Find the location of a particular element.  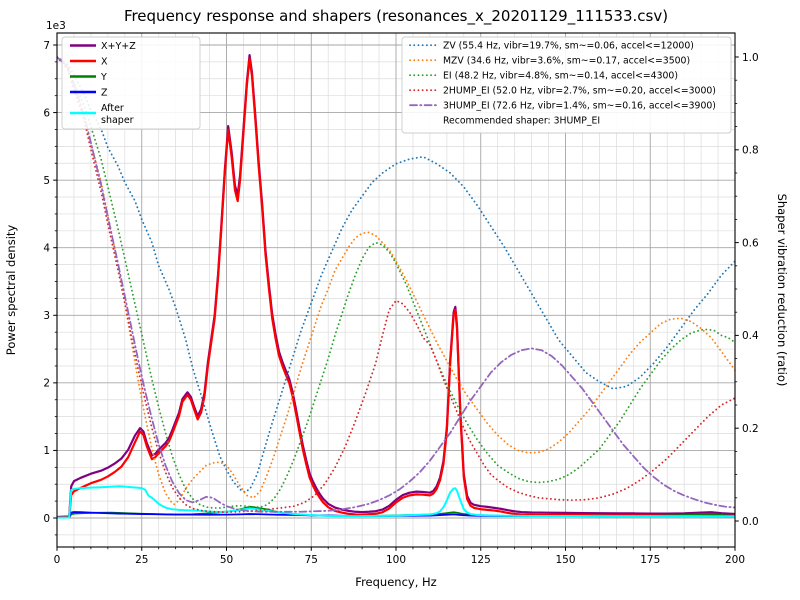

legend-label: X is located at coordinates (104, 62).